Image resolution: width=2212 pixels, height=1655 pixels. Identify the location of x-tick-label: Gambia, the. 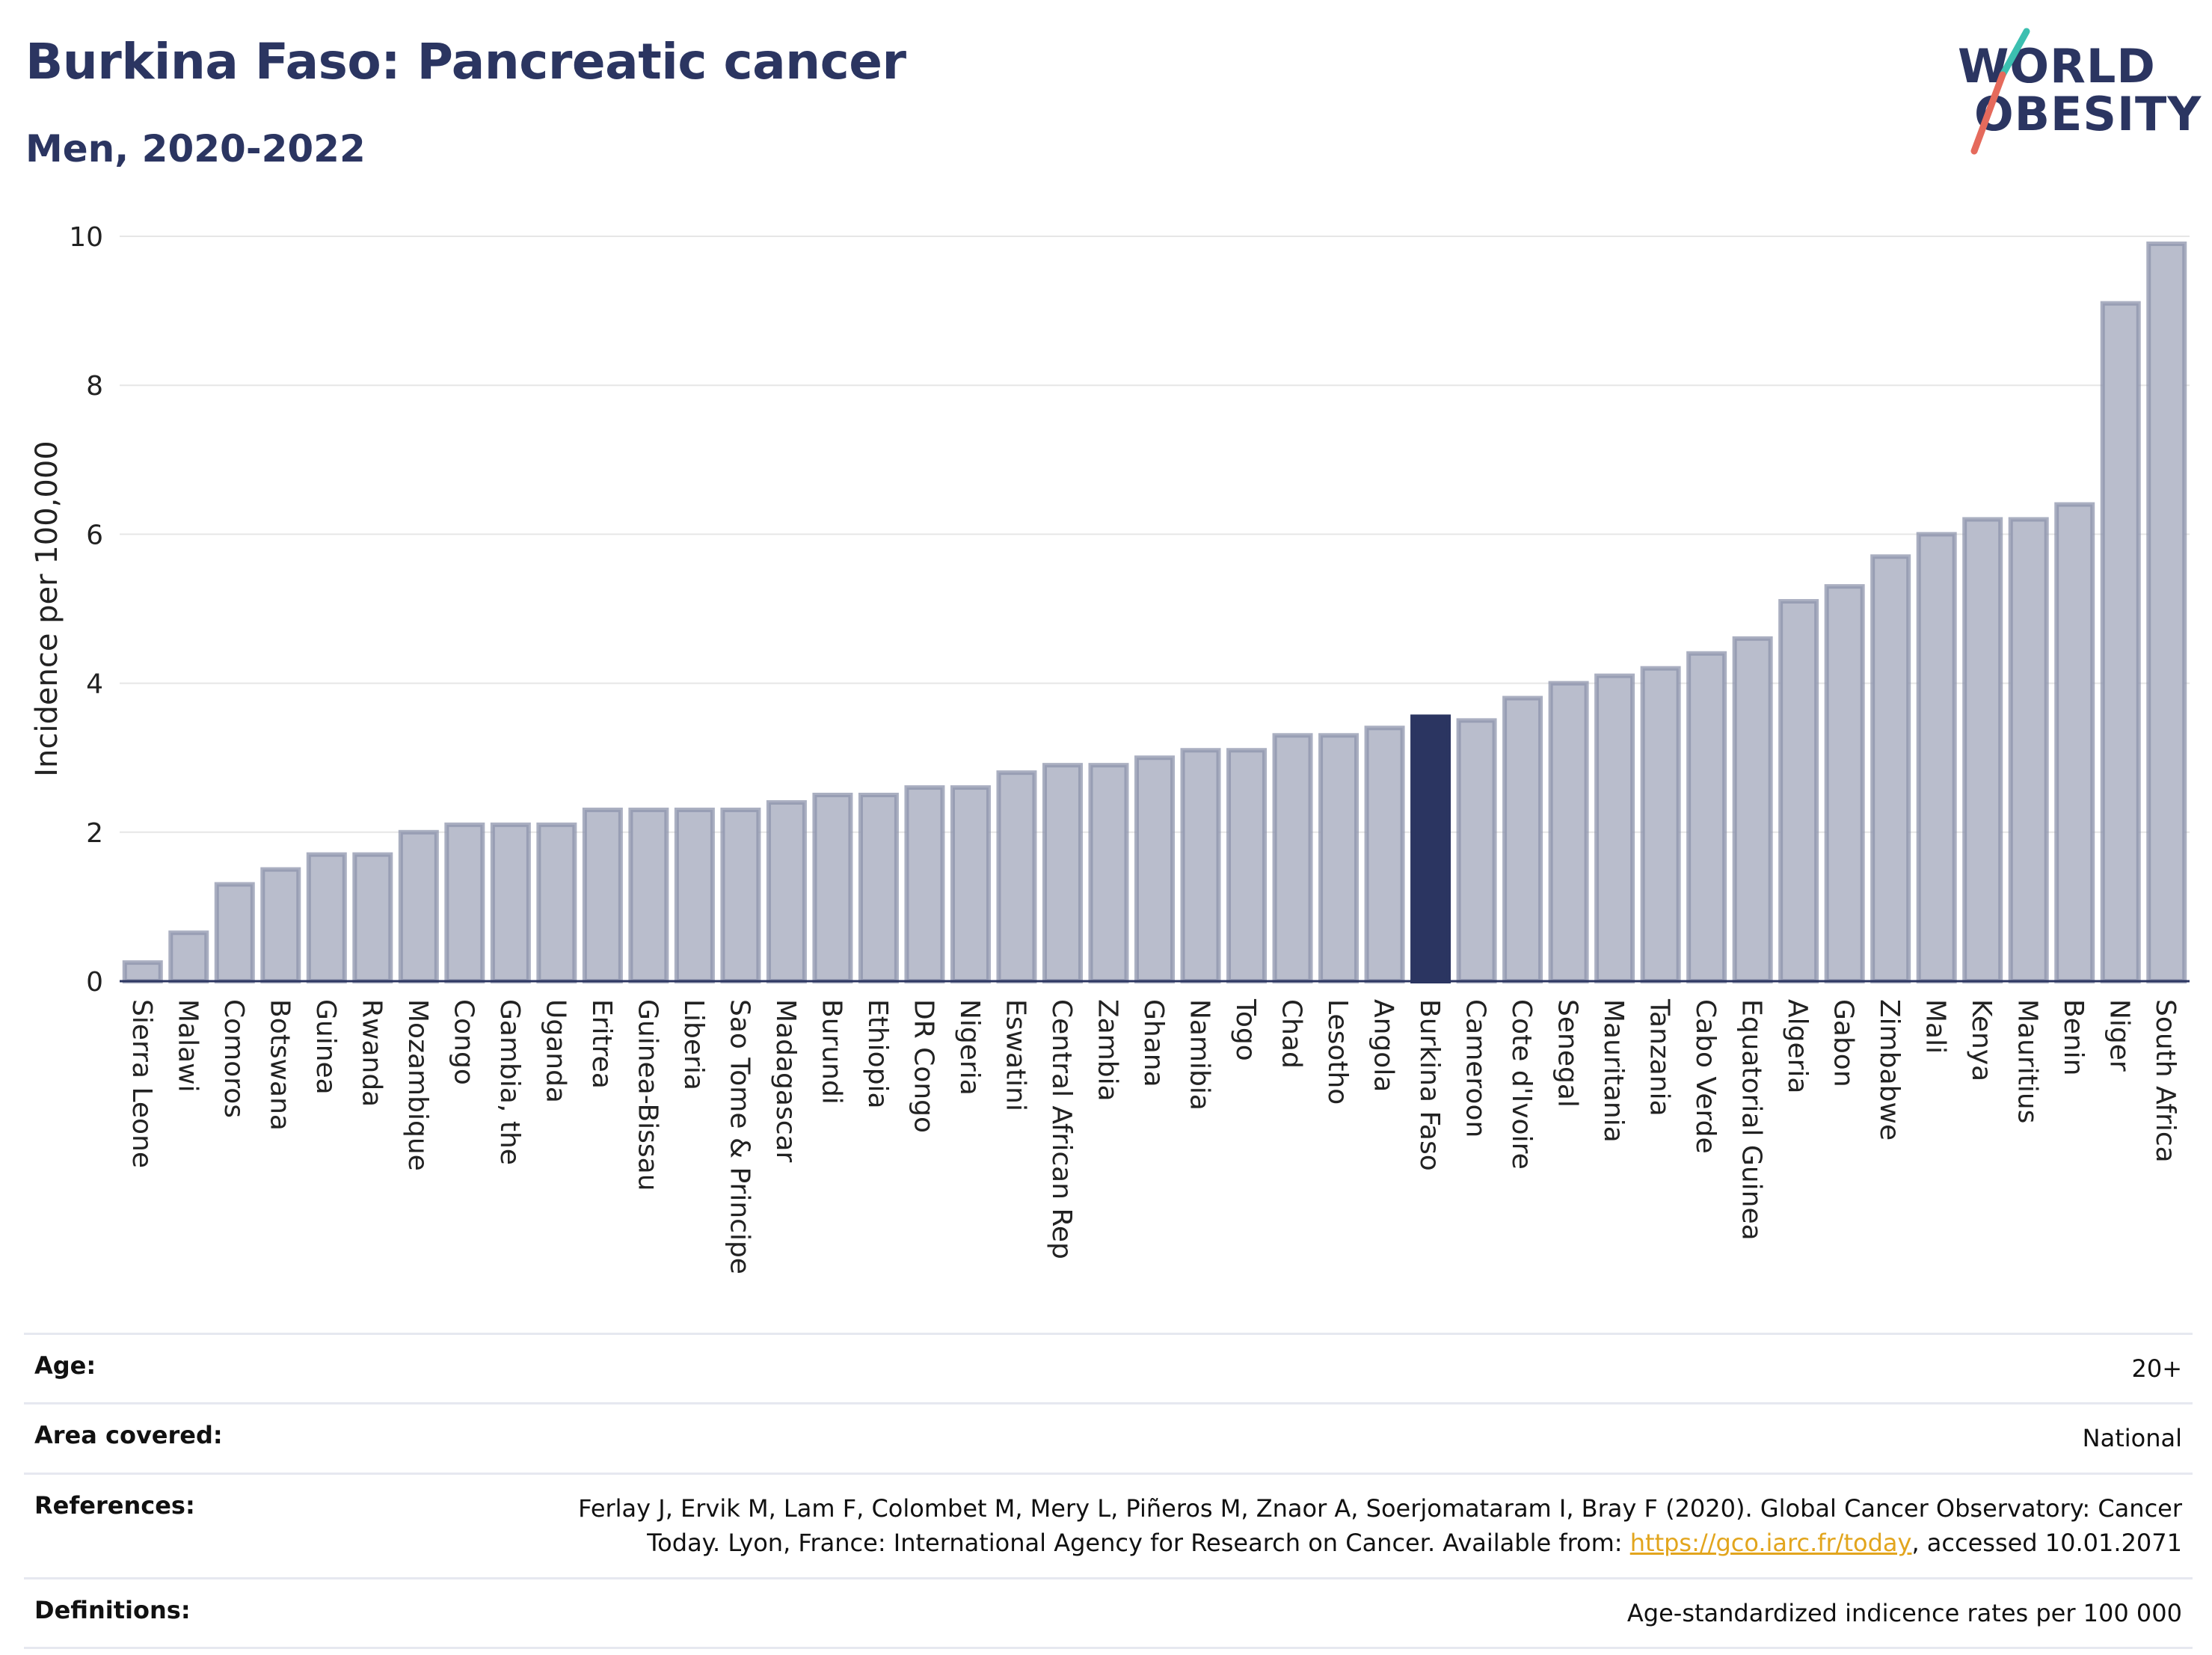
(510, 1082).